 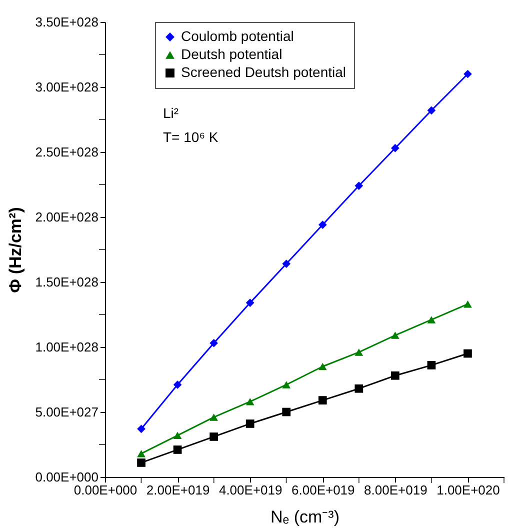 I want to click on legend-label: Screened Deutsh potential, so click(x=263, y=72).